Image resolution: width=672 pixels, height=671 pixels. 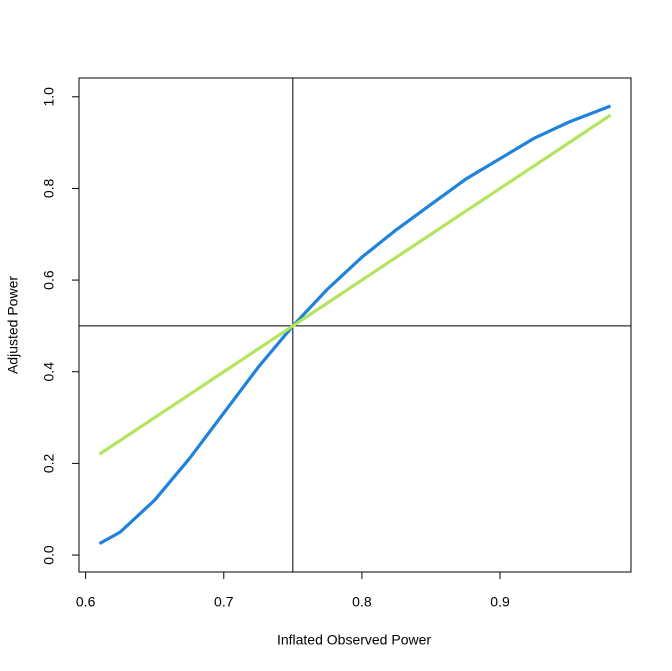 What do you see at coordinates (49, 188) in the screenshot?
I see `y-tick-label: 0.8` at bounding box center [49, 188].